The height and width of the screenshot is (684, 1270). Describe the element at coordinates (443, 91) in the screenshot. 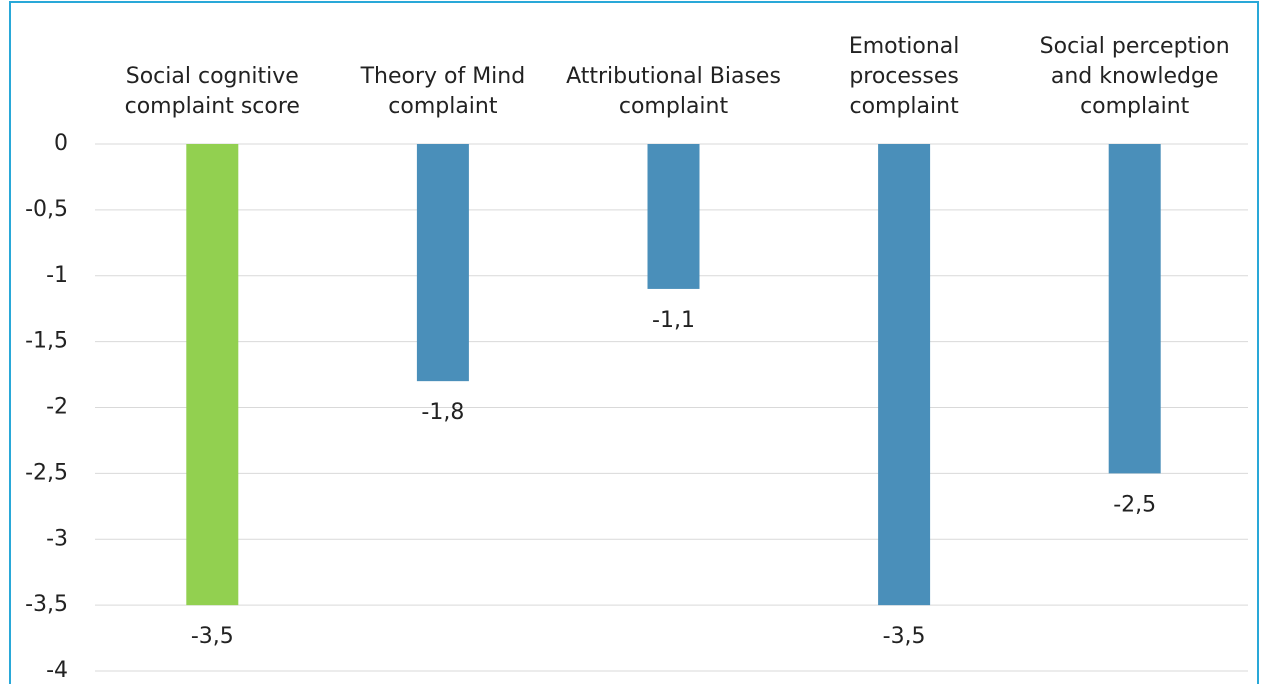

I see `x-tick-label: Theory of Mind complaint` at that location.